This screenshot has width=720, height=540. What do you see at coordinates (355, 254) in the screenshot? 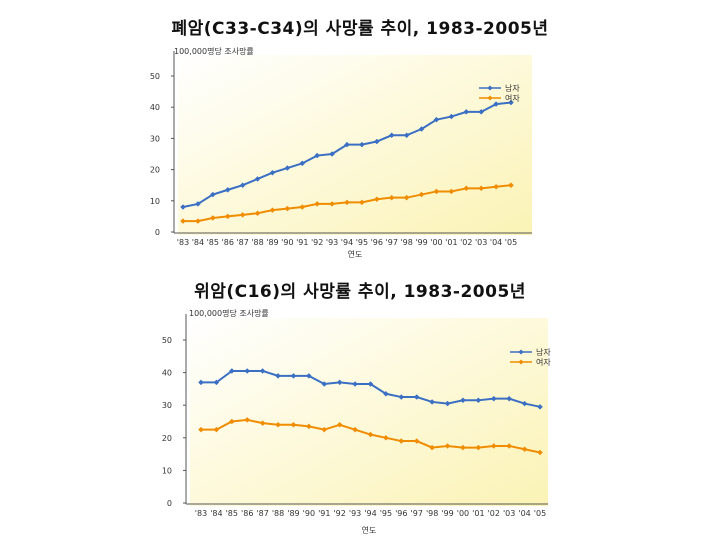
I see `lung-x-axis-label: 연도` at bounding box center [355, 254].